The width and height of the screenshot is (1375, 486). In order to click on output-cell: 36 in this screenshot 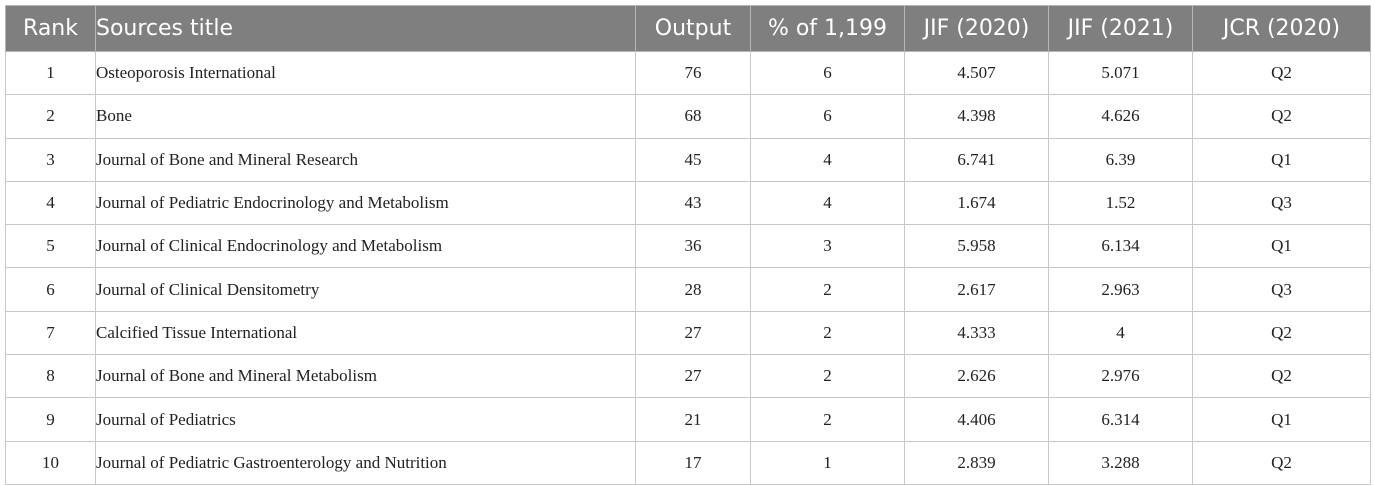, I will do `click(693, 246)`.